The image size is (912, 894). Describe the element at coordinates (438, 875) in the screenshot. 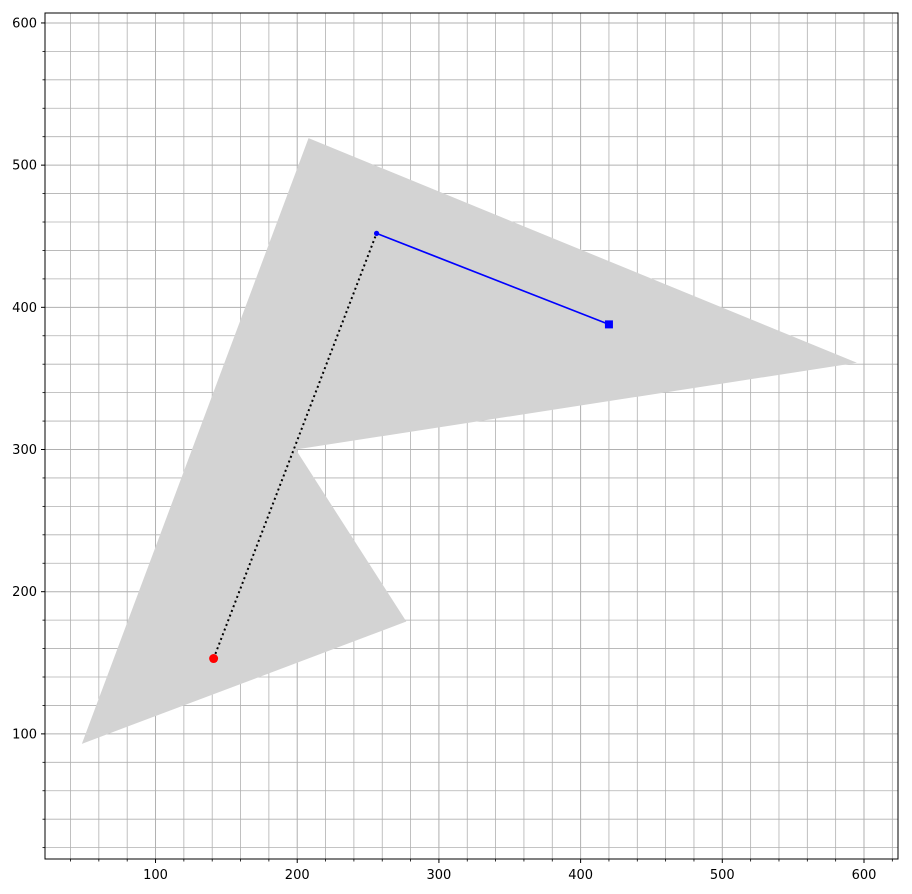

I see `x-tick-label: 300` at that location.